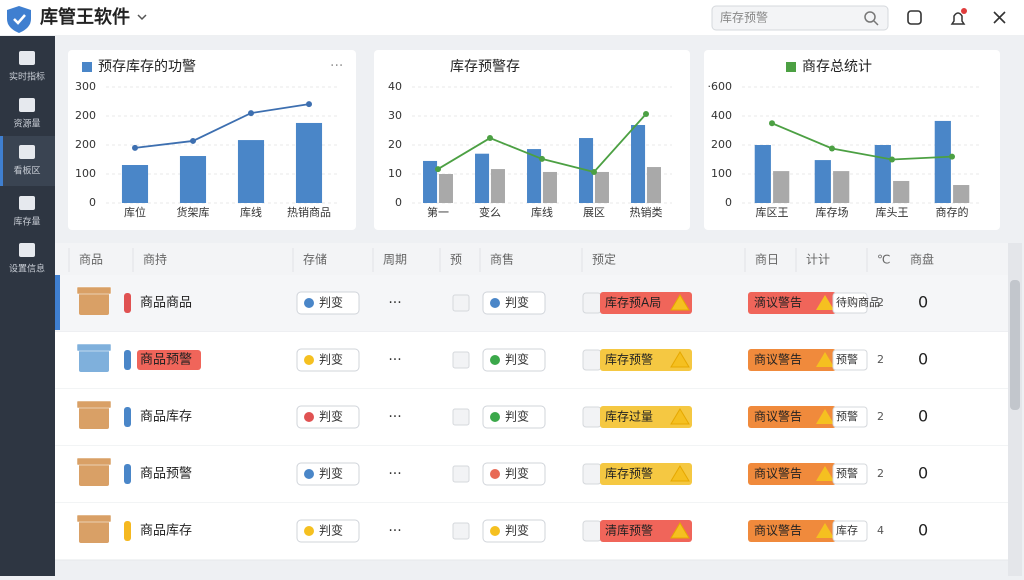 The image size is (1024, 580). Describe the element at coordinates (800, 18) in the screenshot. I see `search-box` at that location.